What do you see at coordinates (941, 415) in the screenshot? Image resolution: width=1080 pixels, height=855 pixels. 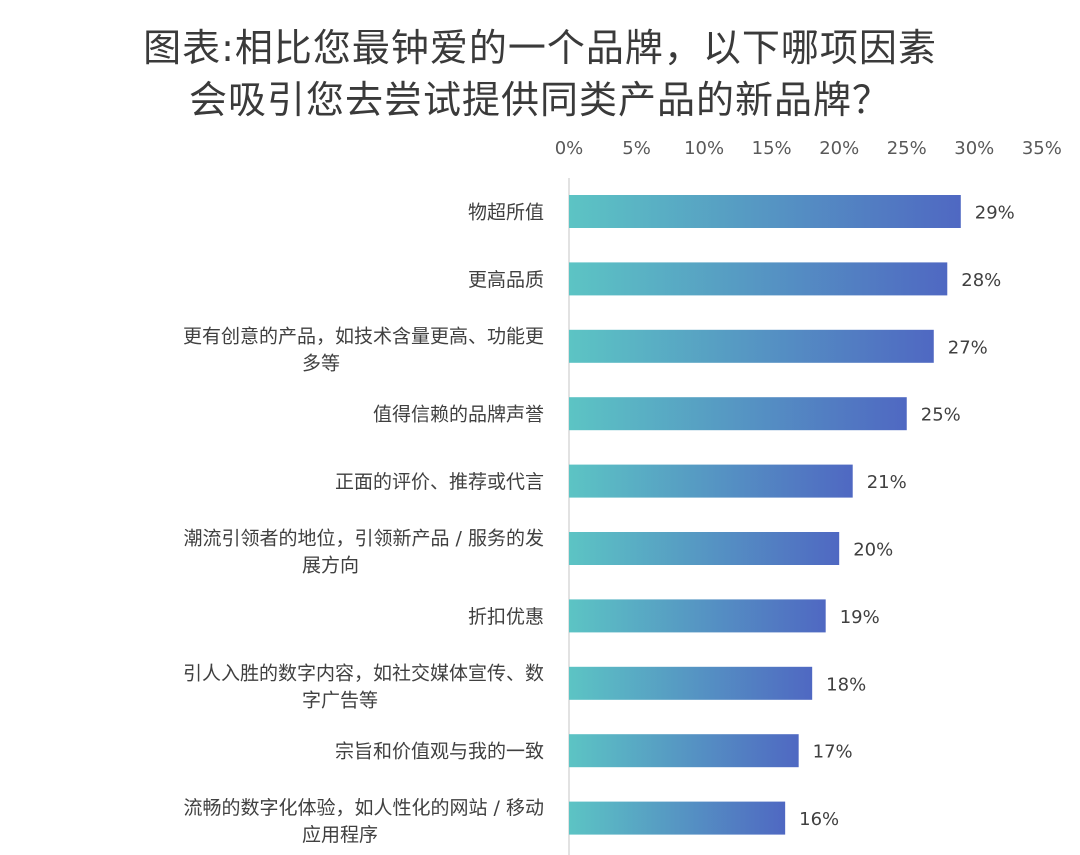 I see `data-label: 25%` at bounding box center [941, 415].